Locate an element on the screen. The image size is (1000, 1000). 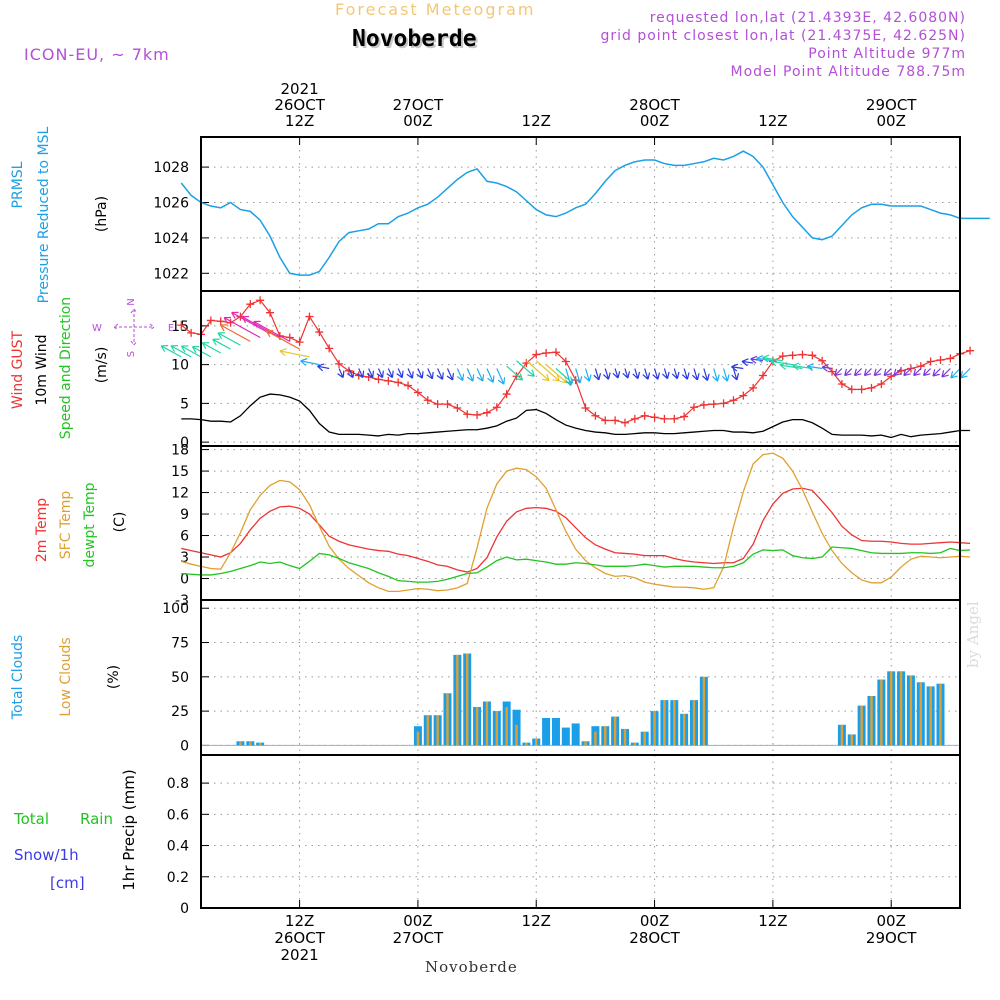
panel-grid-wind is located at coordinates (580, 368).